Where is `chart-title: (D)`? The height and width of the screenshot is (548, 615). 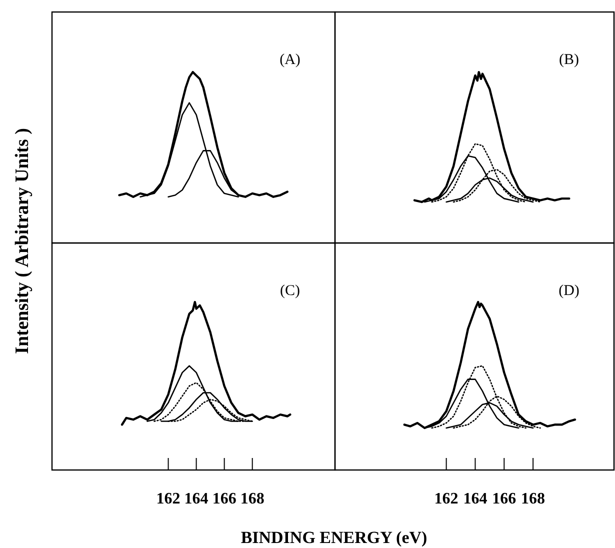
chart-title: (D) is located at coordinates (569, 291).